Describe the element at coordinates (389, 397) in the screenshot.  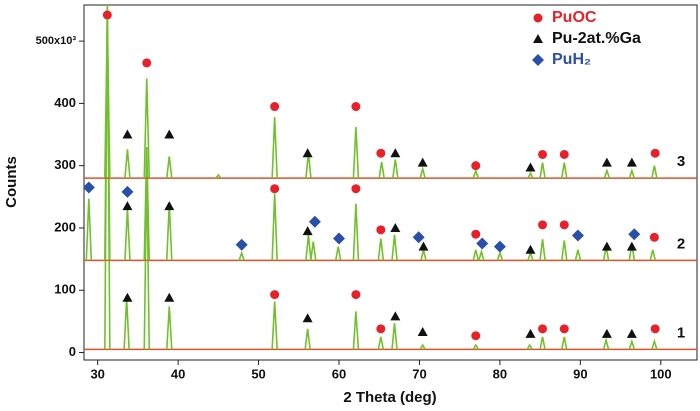
I see `x-axis-label: 2 Theta (deg)` at that location.